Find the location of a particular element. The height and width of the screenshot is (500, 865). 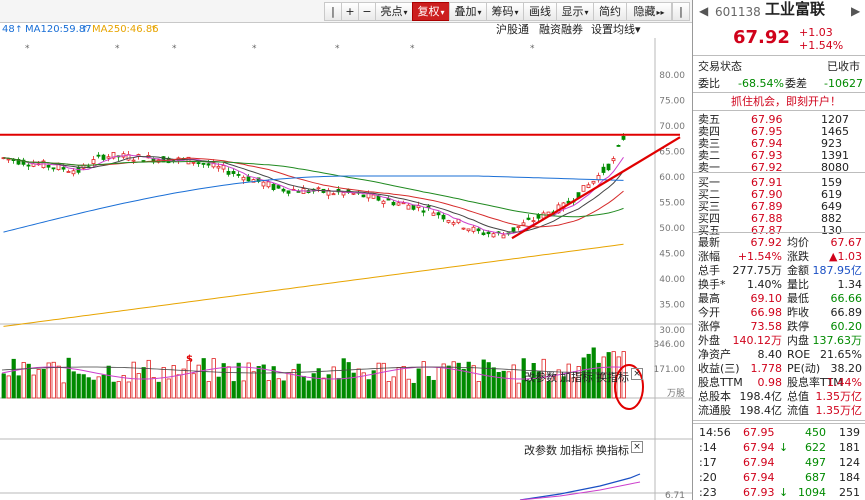

stat-value: 0.98 is located at coordinates (770, 382).